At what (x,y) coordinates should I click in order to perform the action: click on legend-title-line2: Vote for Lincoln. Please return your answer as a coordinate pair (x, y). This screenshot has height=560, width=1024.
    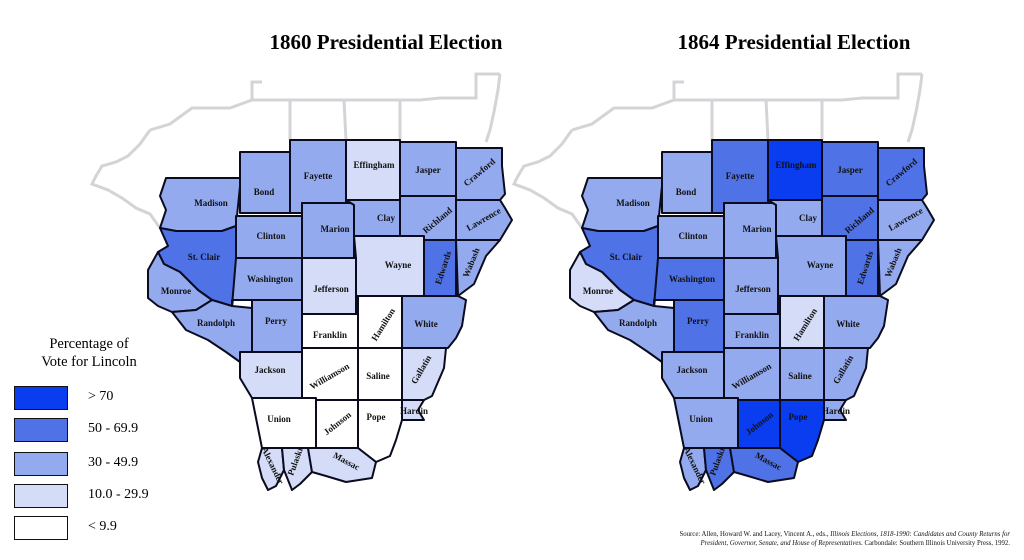
    Looking at the image, I should click on (89, 362).